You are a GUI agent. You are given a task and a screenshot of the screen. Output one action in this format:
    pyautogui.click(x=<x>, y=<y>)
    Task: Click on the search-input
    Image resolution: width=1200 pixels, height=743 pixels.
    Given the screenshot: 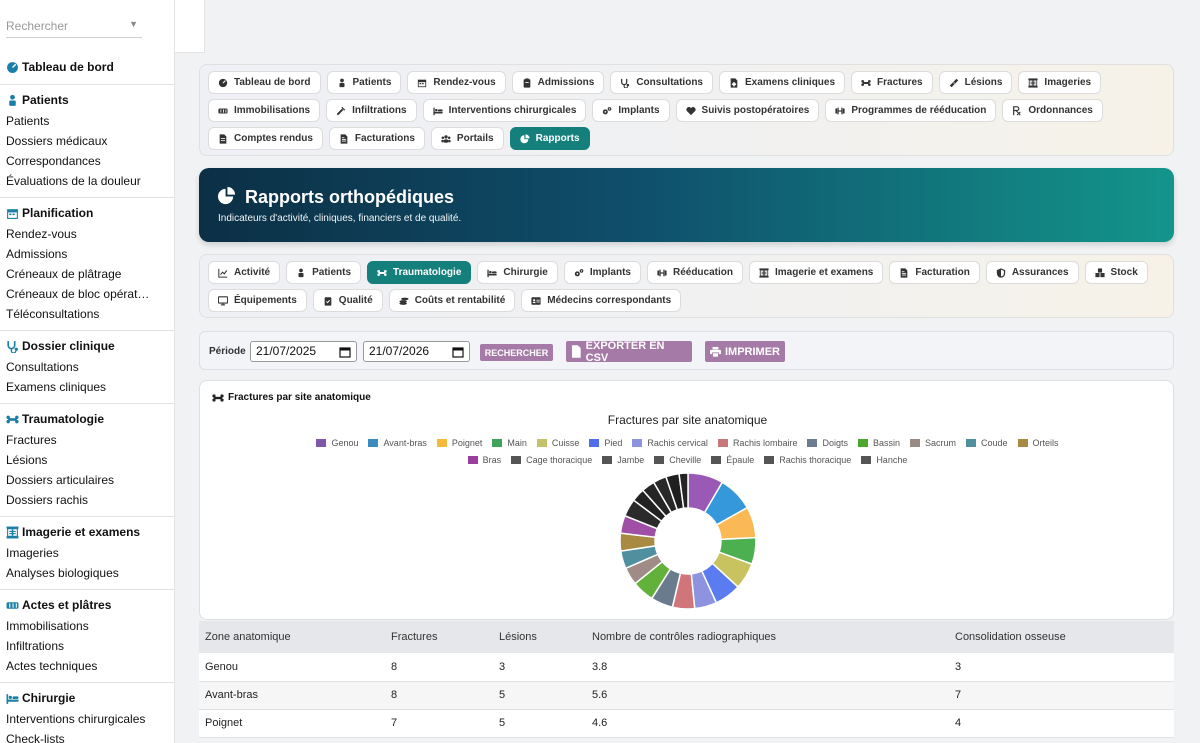 What is the action you would take?
    pyautogui.click(x=65, y=26)
    